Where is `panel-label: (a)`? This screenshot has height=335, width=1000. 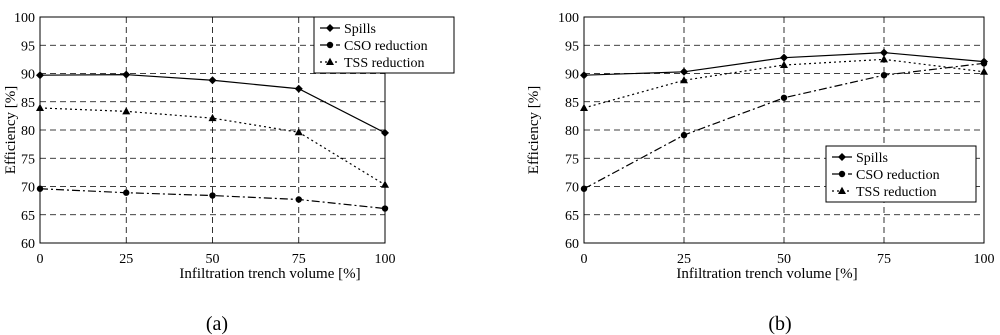
panel-label: (a) is located at coordinates (217, 324).